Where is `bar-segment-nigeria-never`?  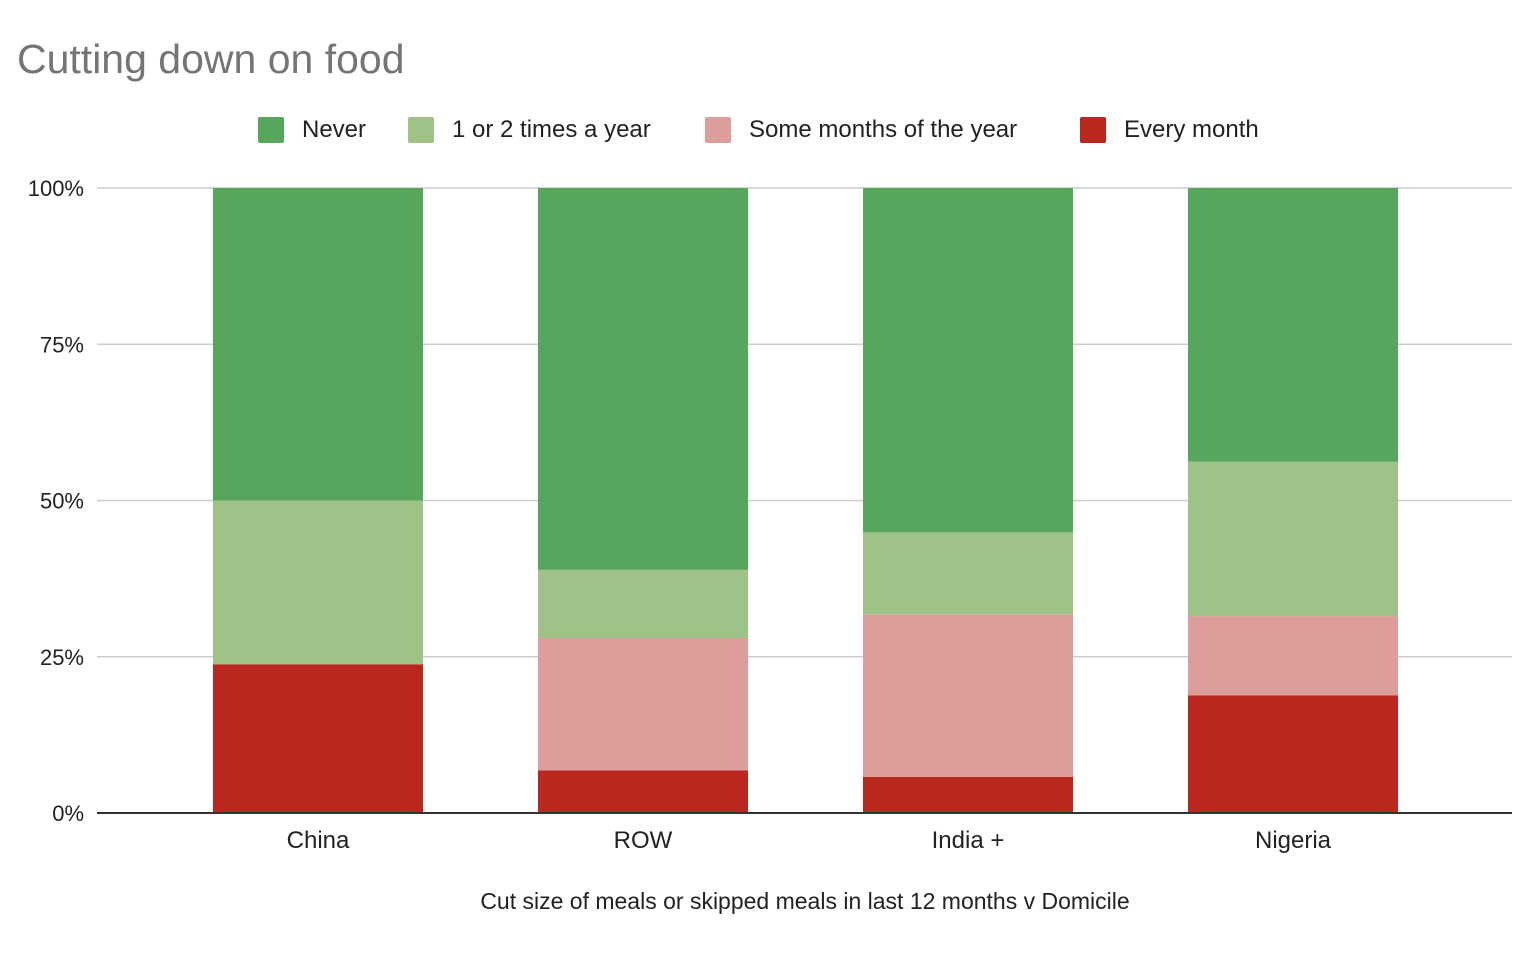 bar-segment-nigeria-never is located at coordinates (1293, 325).